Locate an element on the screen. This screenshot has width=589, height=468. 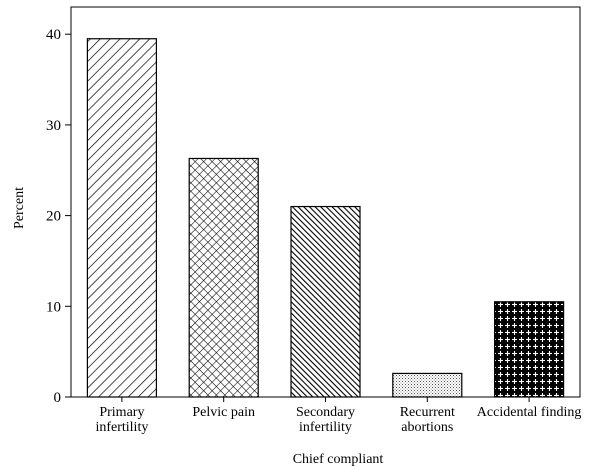
y-tick-label: 40 is located at coordinates (53, 35).